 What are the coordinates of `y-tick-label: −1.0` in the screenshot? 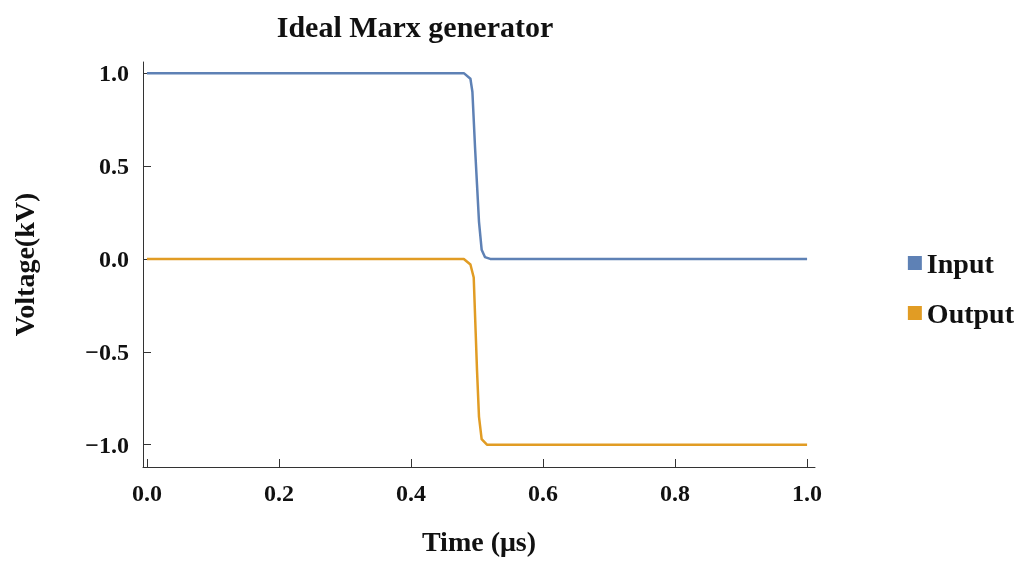 It's located at (107, 444).